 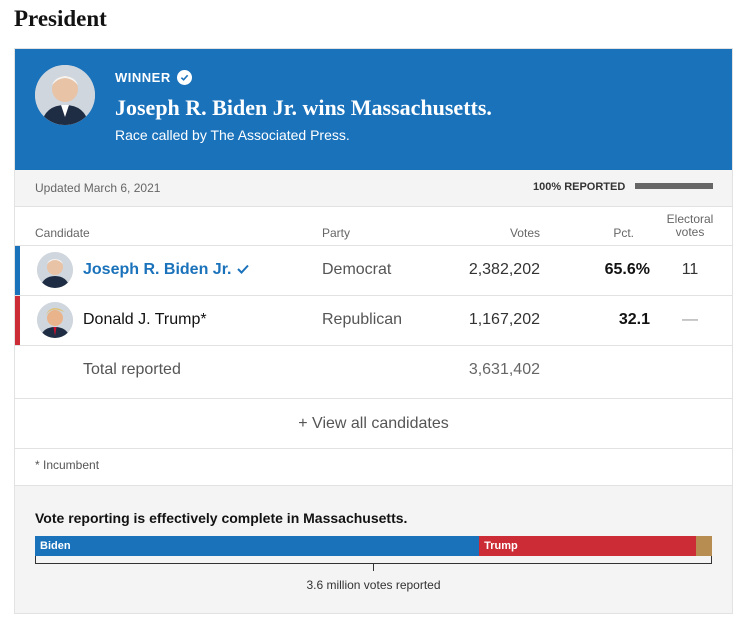 I want to click on total-reported-votes: 3,631,402, so click(x=504, y=369).